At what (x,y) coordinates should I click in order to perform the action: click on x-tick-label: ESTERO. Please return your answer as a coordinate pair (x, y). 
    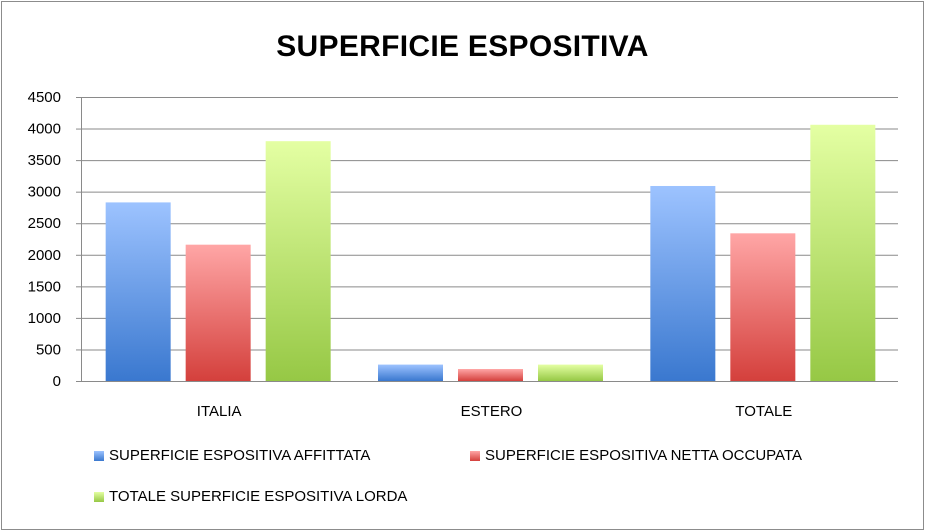
    Looking at the image, I should click on (492, 411).